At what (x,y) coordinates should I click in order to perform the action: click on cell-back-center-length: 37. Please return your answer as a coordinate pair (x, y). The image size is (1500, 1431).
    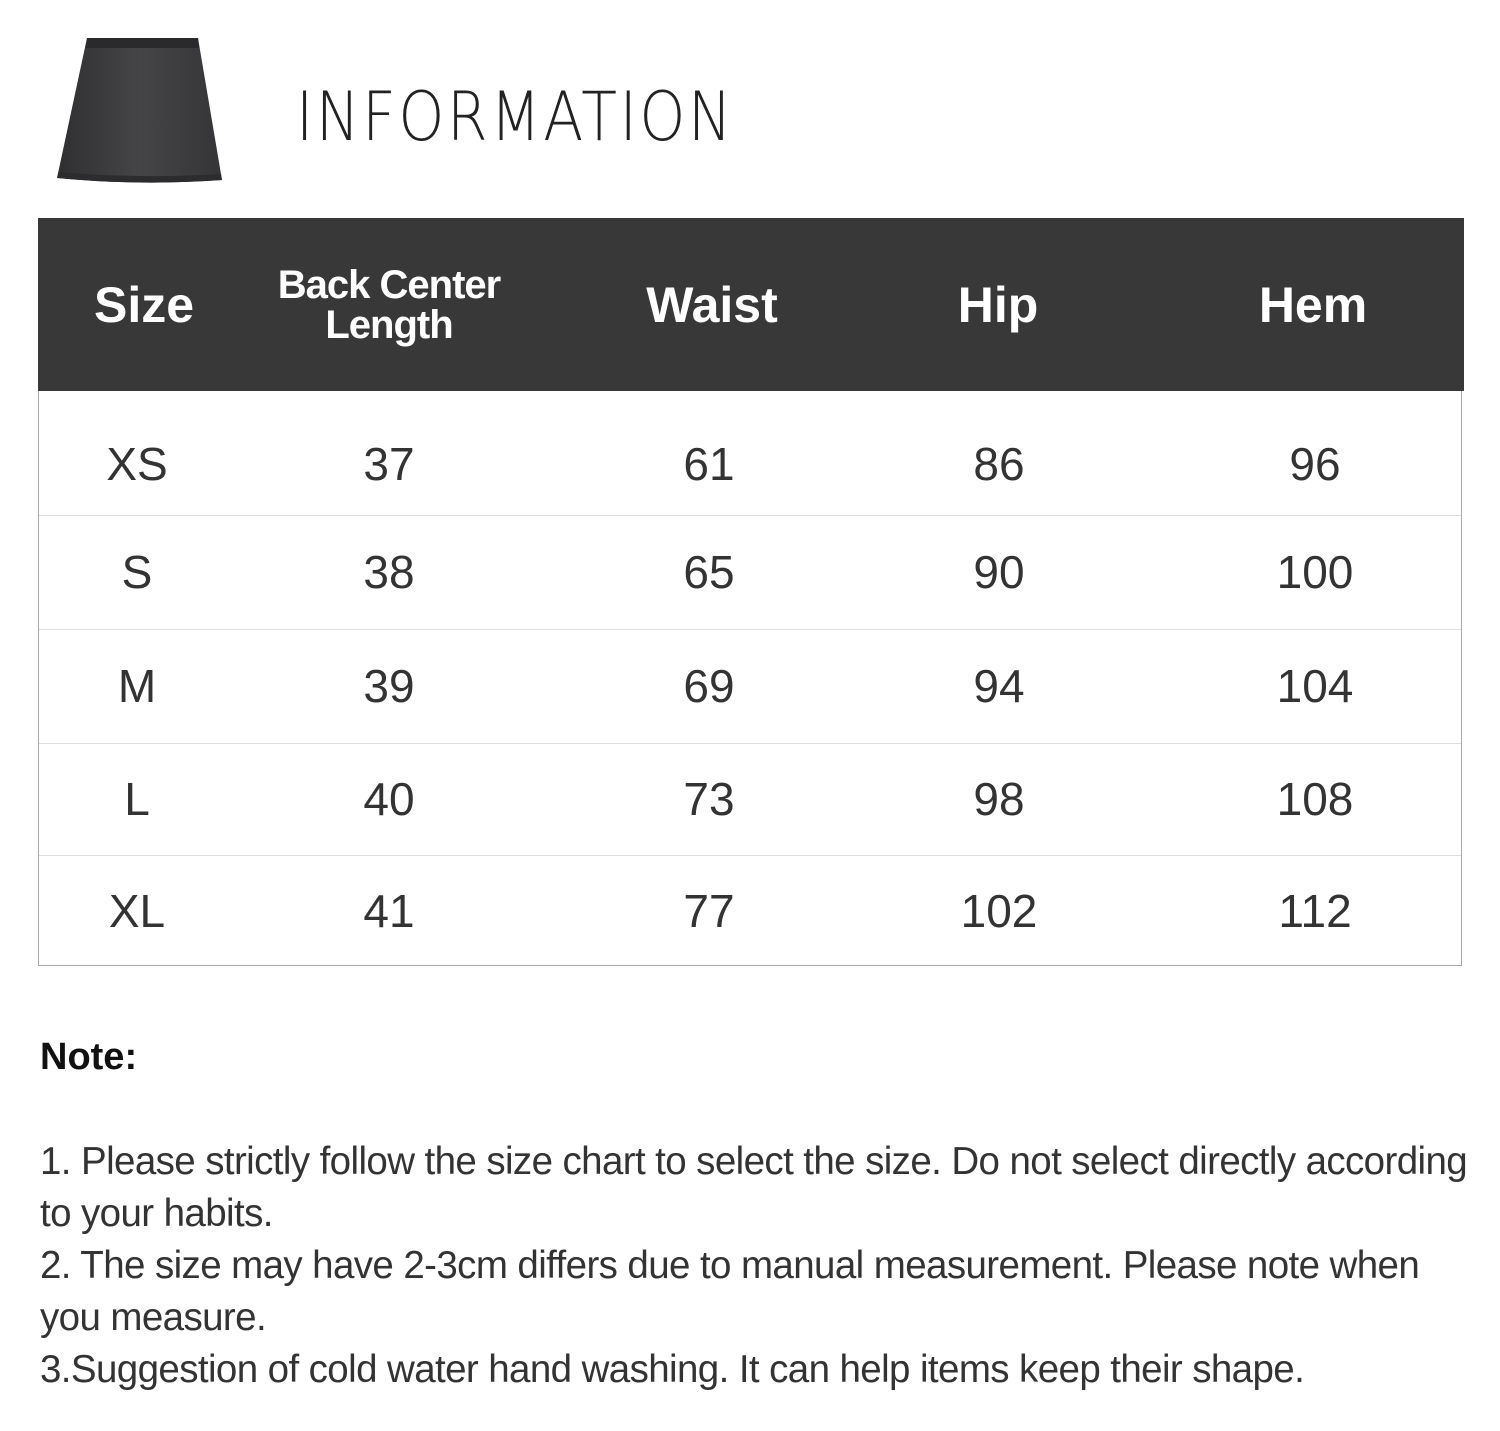
    Looking at the image, I should click on (389, 464).